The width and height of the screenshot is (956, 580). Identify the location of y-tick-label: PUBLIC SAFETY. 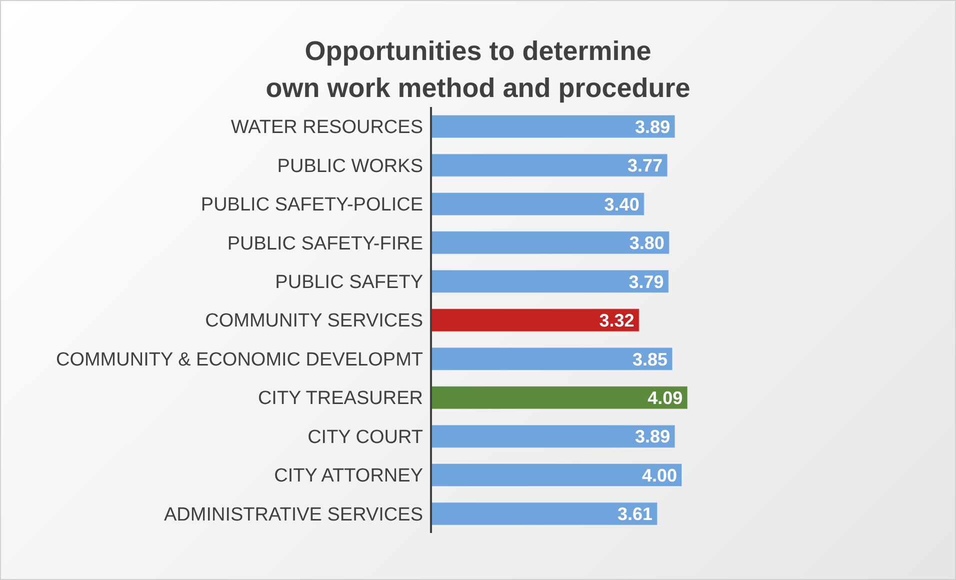
(349, 283).